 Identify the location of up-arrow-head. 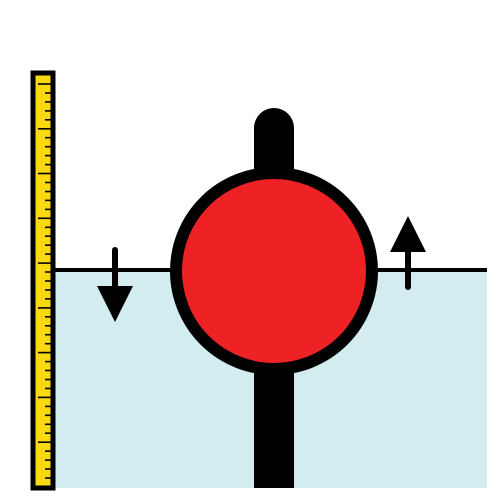
(408, 234).